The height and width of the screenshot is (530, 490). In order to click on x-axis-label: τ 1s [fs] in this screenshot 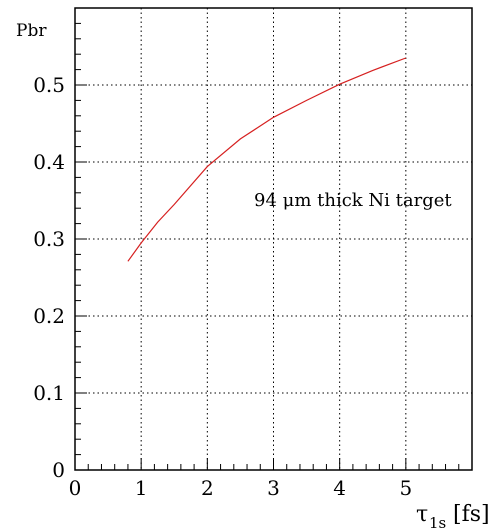, I will do `click(453, 516)`.